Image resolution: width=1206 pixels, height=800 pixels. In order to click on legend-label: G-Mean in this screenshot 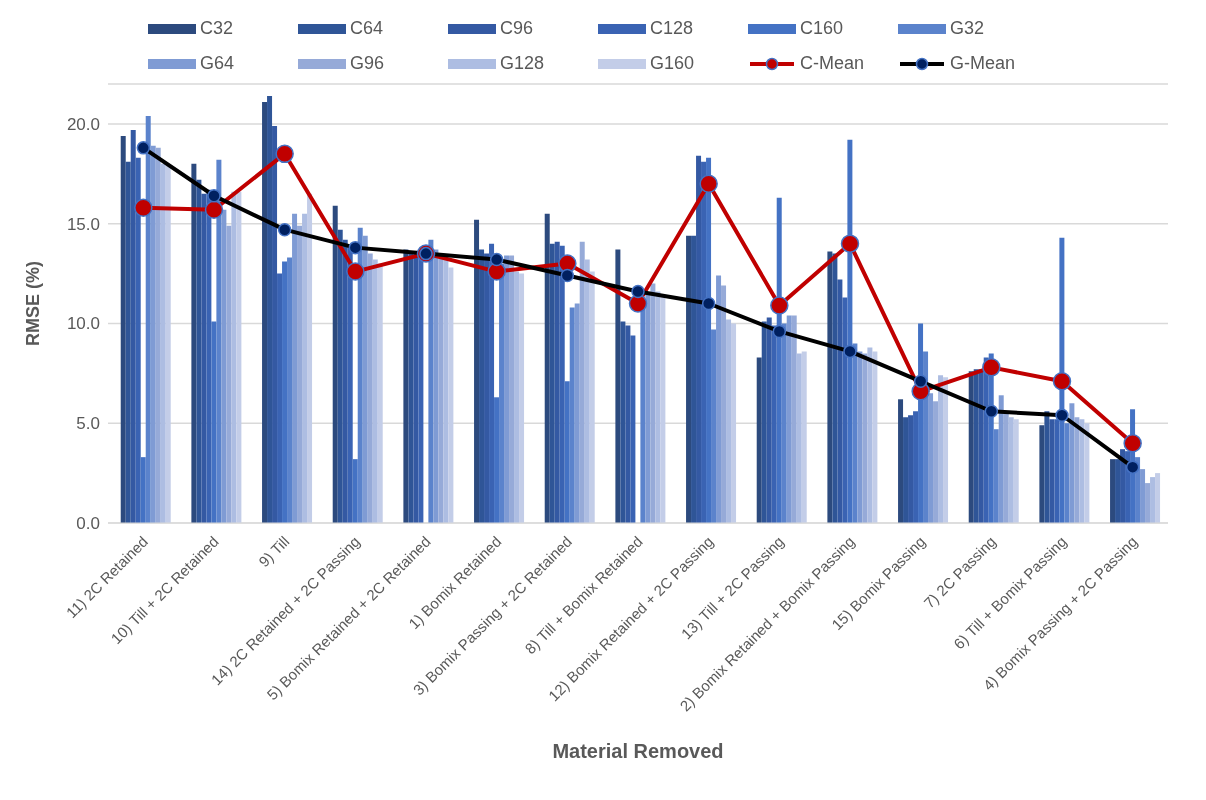, I will do `click(983, 63)`.